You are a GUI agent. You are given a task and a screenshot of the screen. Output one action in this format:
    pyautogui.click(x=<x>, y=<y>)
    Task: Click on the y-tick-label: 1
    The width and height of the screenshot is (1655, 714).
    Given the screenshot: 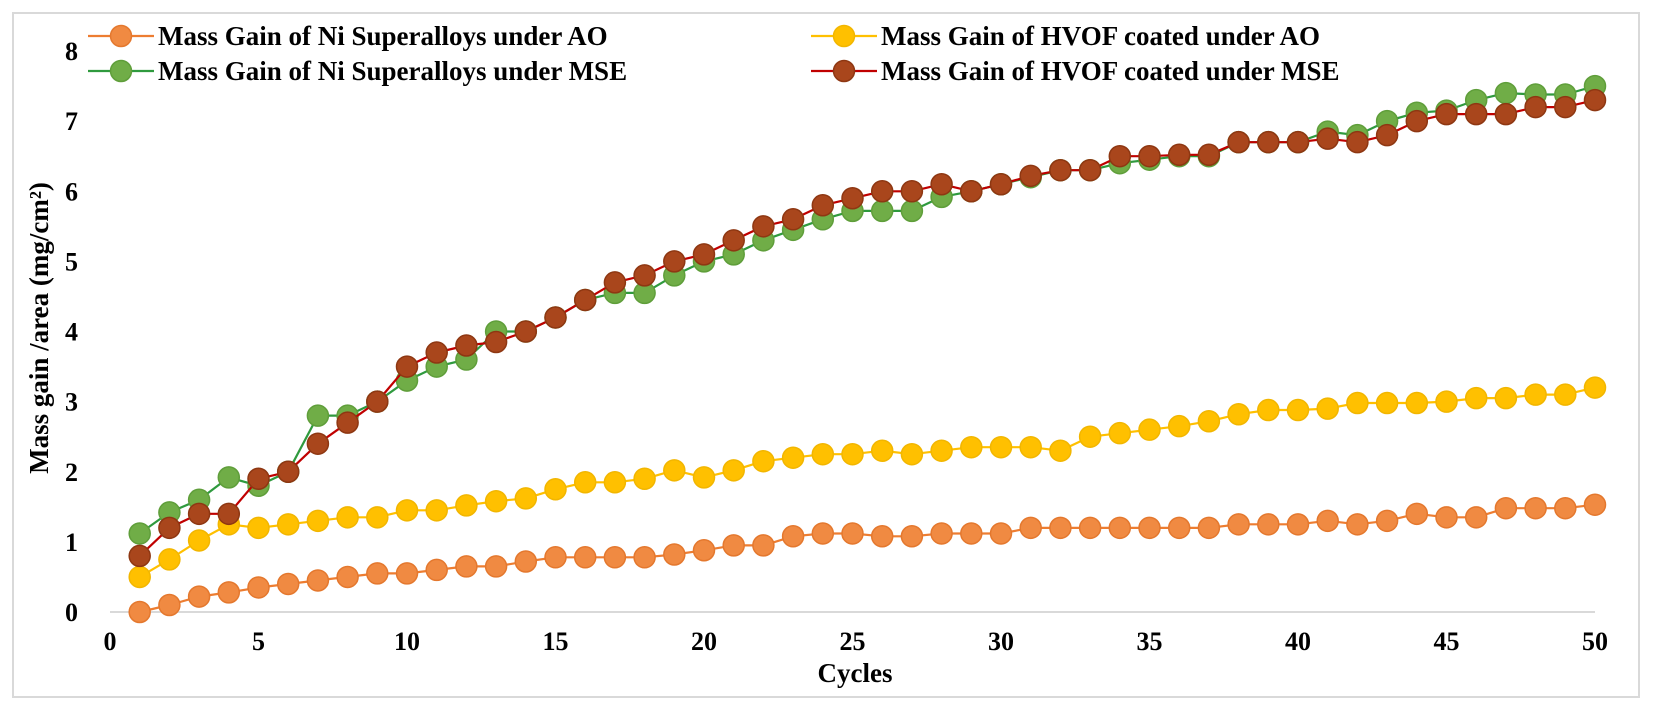 What is the action you would take?
    pyautogui.click(x=71, y=542)
    